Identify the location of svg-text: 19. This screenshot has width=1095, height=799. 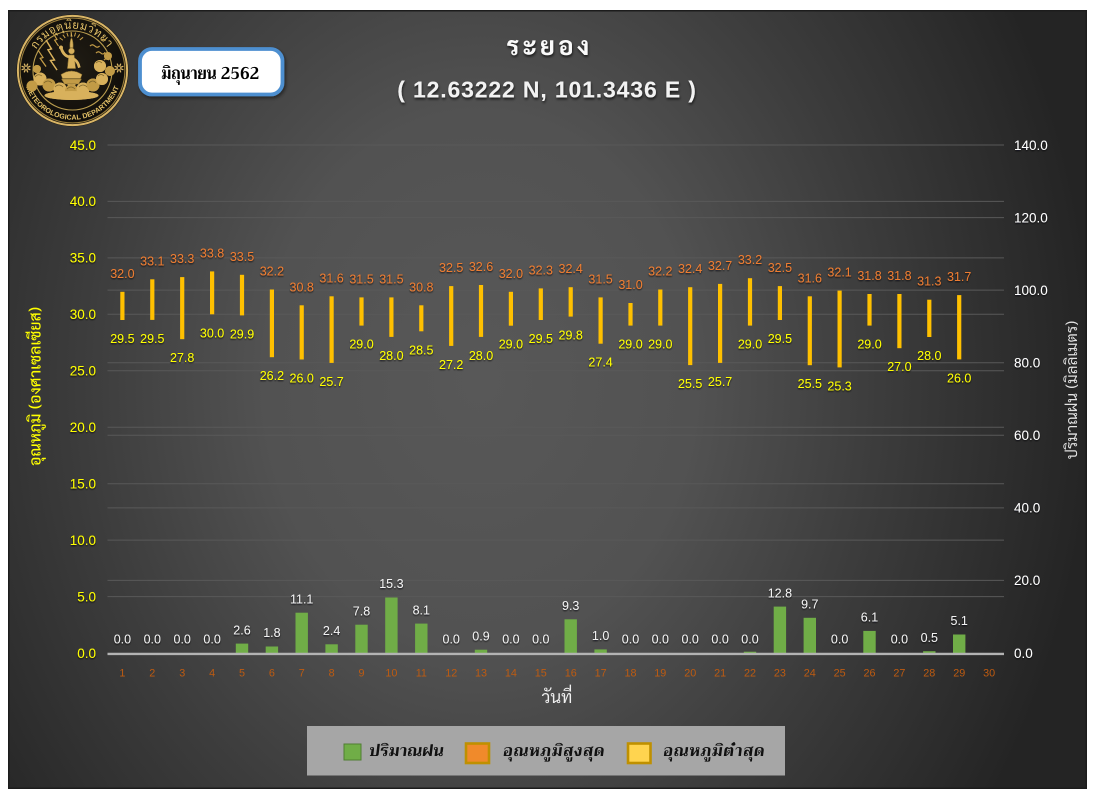
(660, 674).